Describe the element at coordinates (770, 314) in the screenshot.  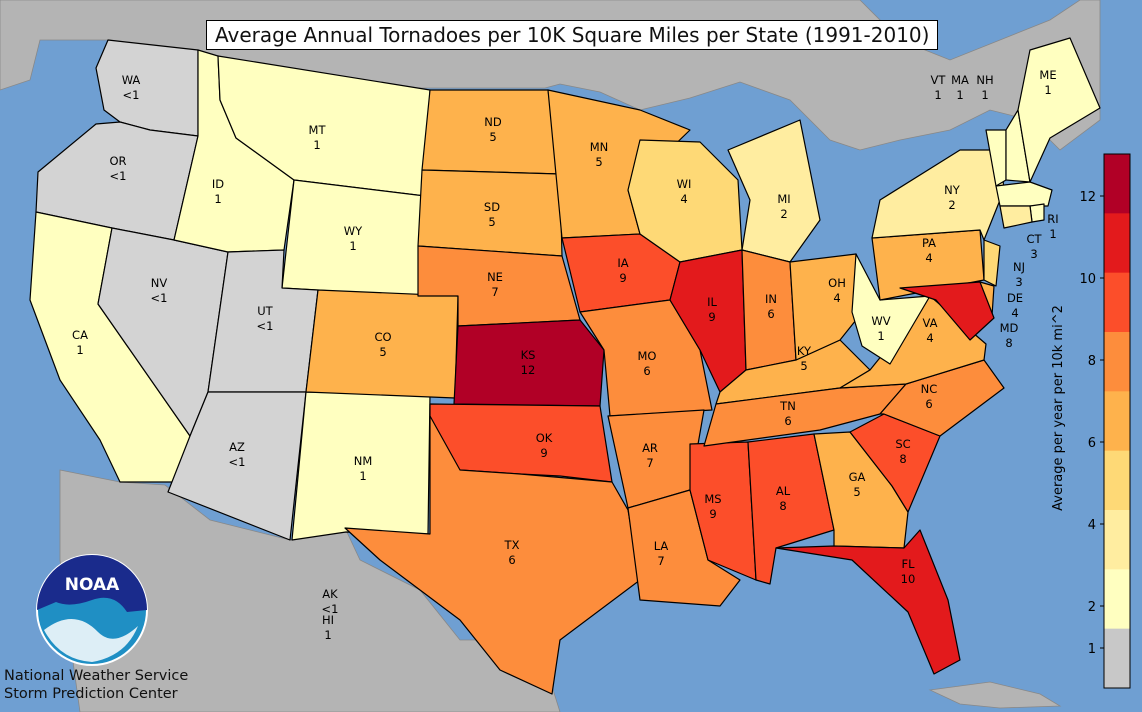
I see `state-value-in: 6` at that location.